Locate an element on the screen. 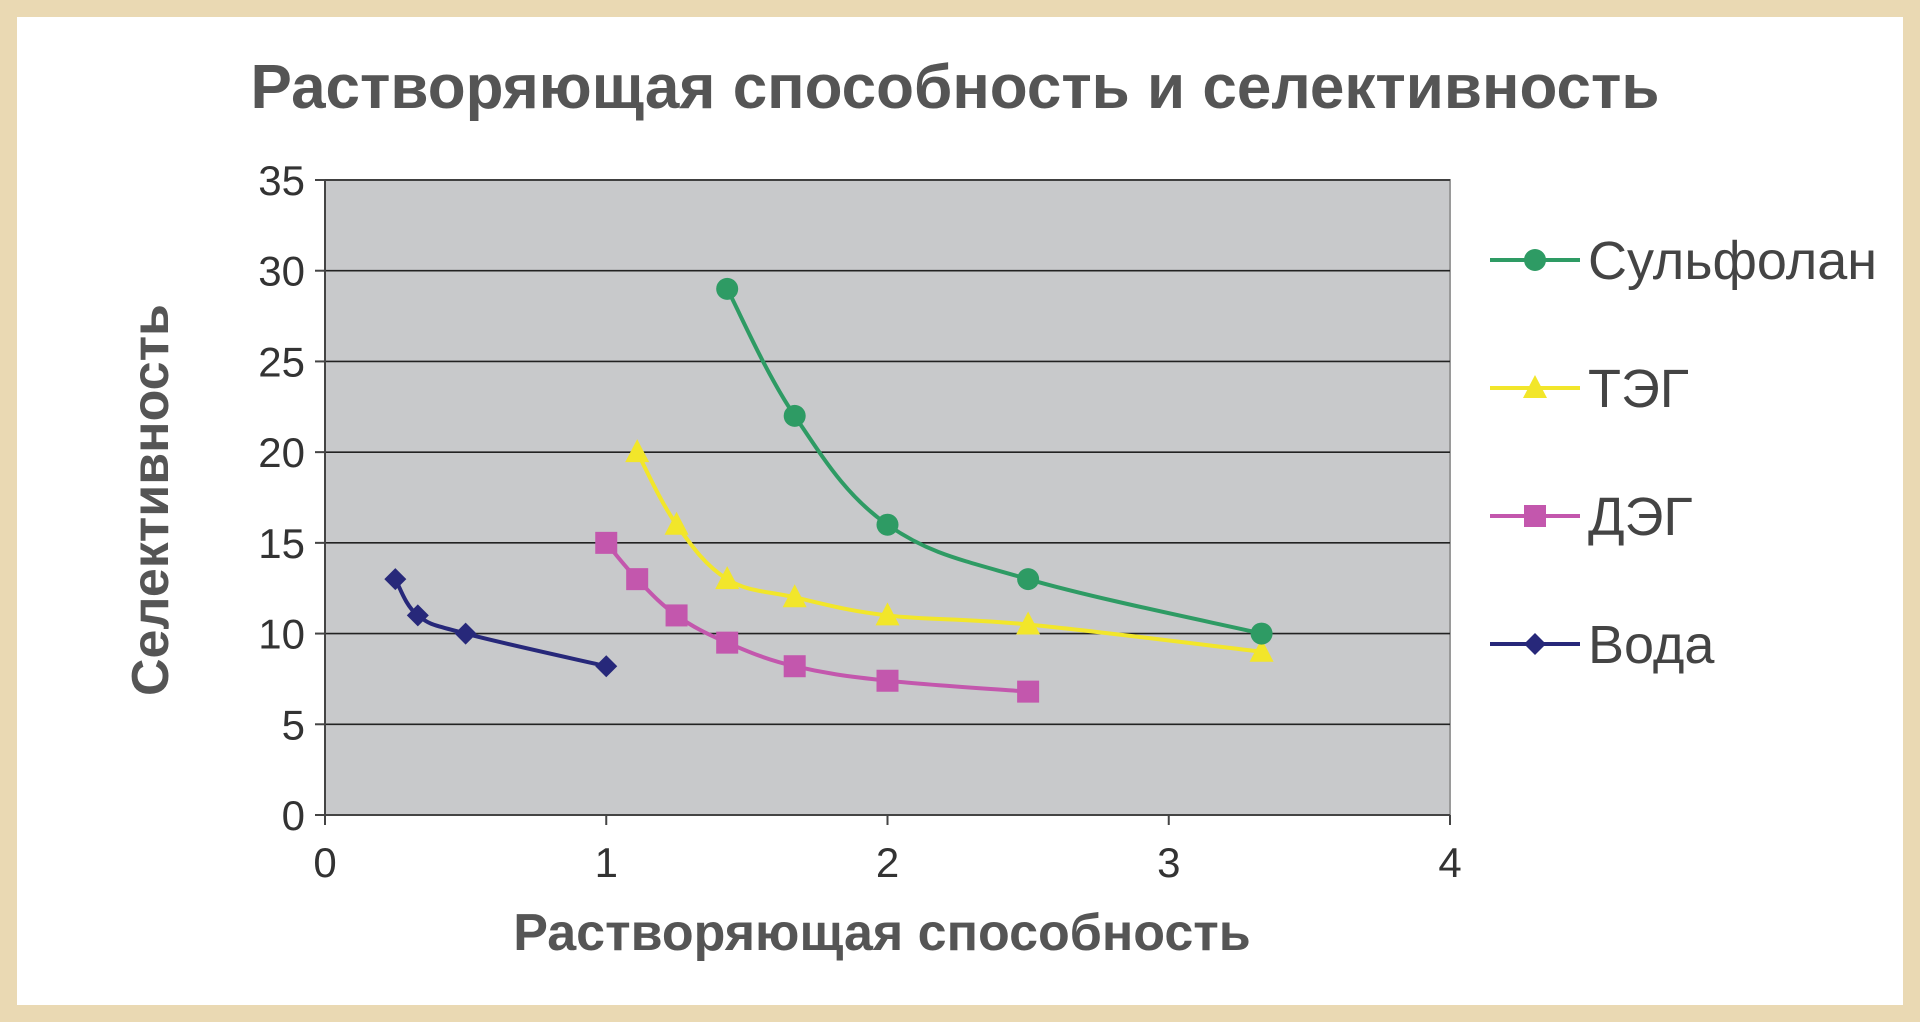  y-tick-label-15: 15 is located at coordinates (281, 543).